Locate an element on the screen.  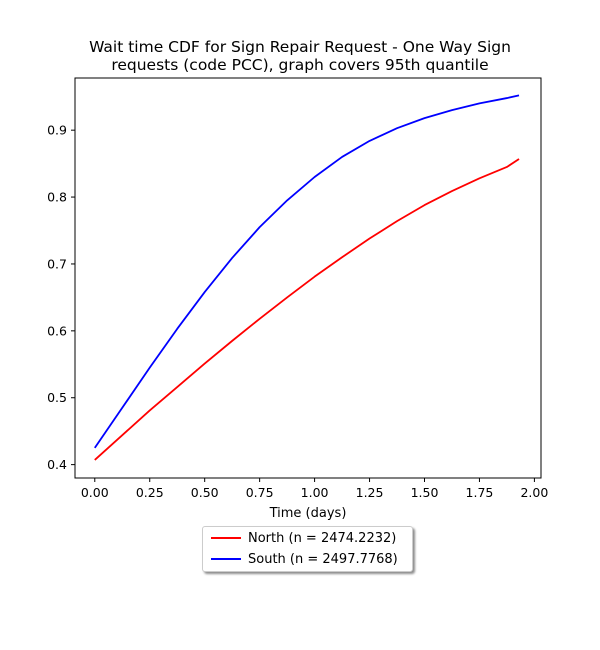
x-tick-label: 0.75 is located at coordinates (260, 492).